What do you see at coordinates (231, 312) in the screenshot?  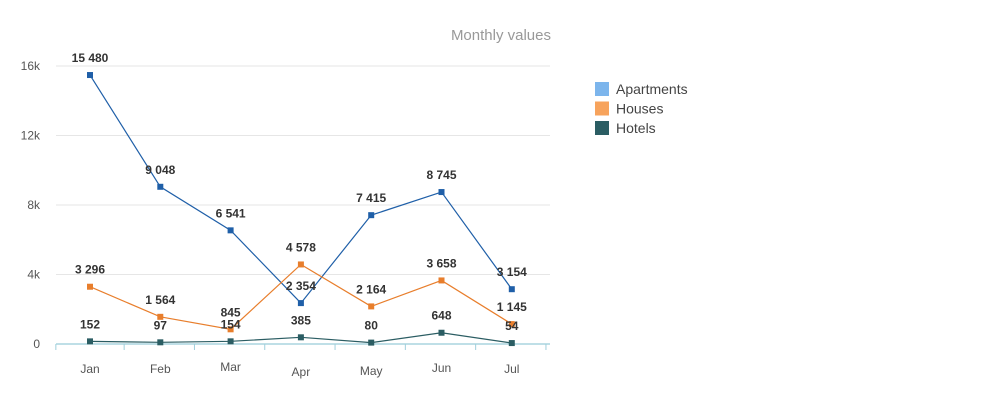 I see `data-label-houses: 845` at bounding box center [231, 312].